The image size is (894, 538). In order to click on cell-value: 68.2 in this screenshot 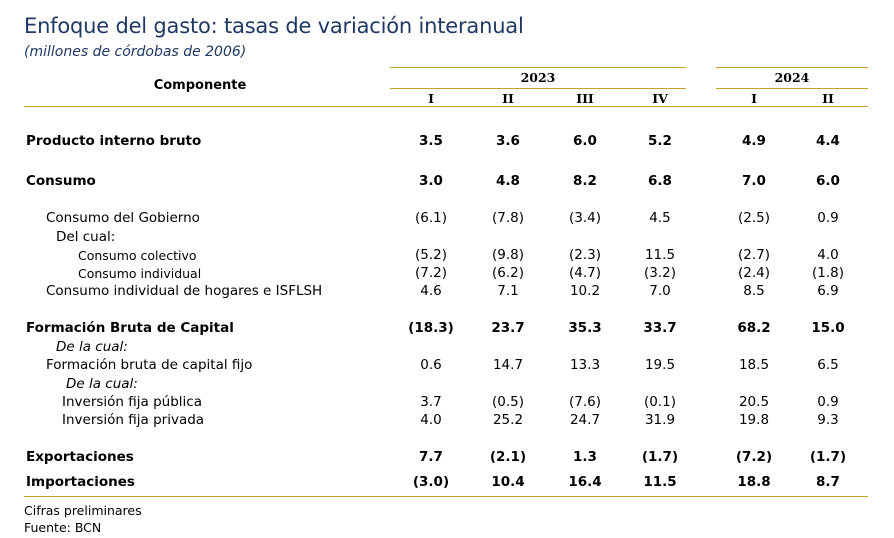, I will do `click(754, 328)`.